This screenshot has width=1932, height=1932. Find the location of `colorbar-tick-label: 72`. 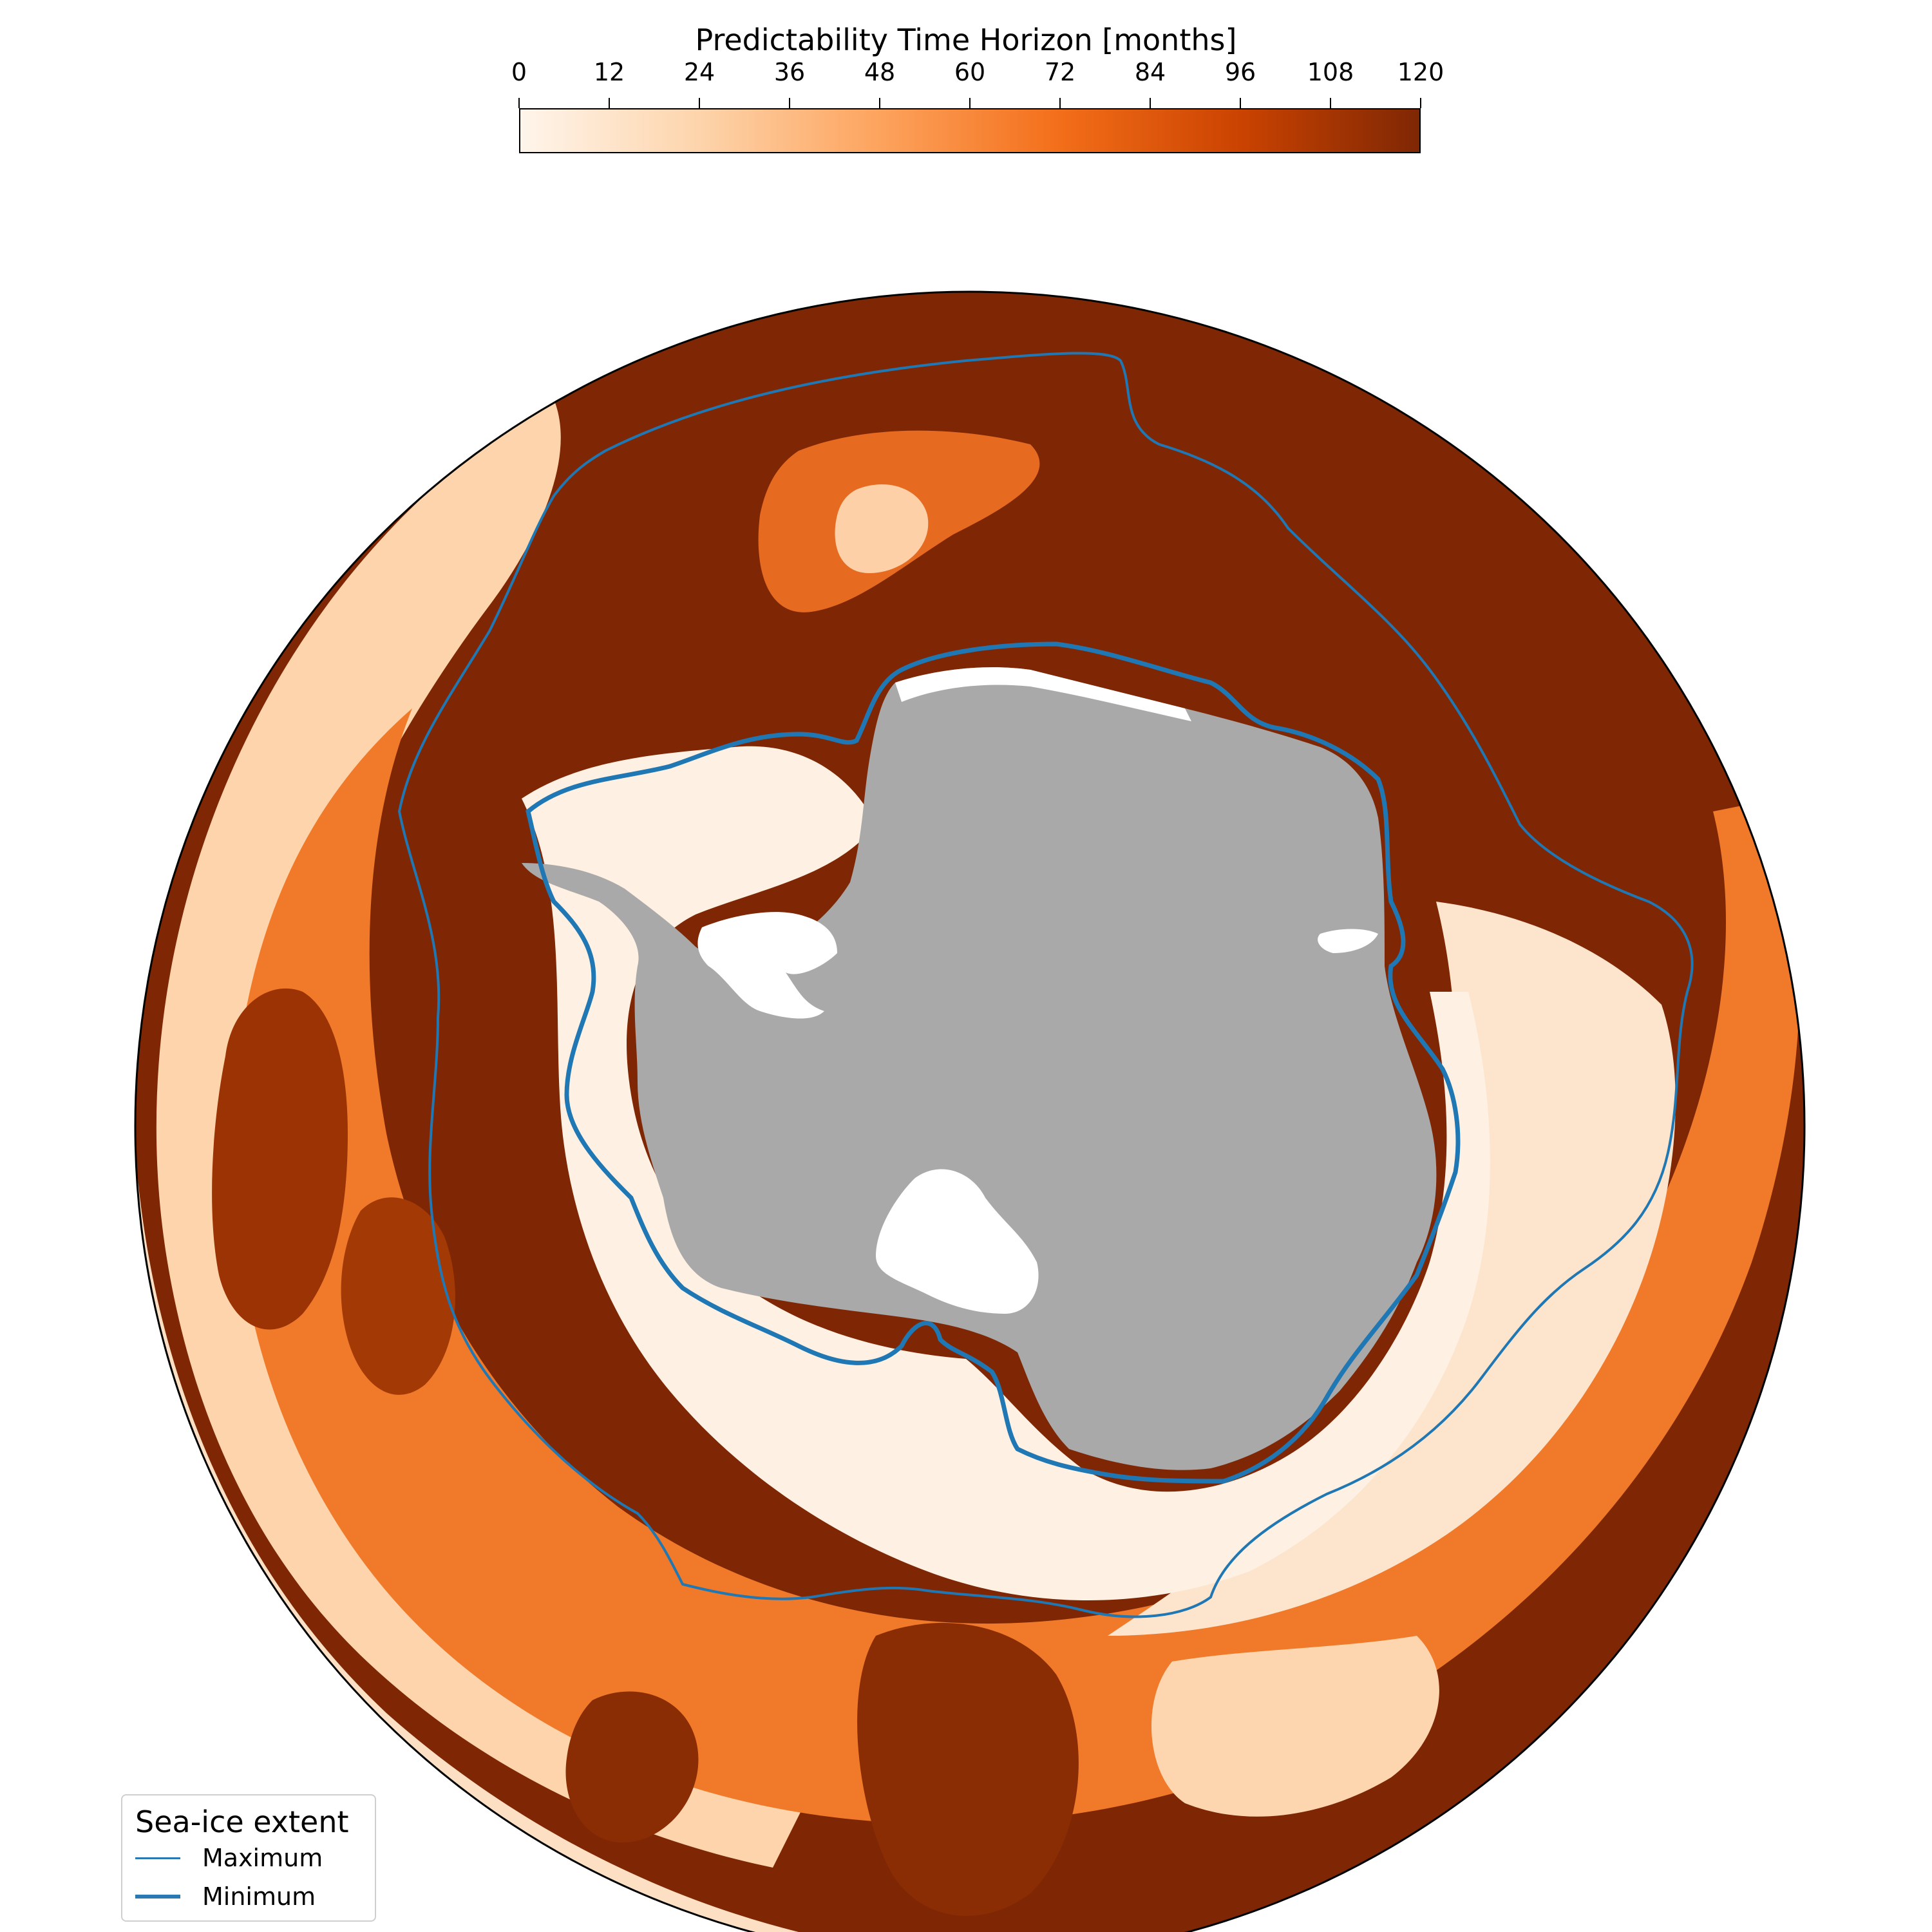

colorbar-tick-label: 72 is located at coordinates (1060, 72).